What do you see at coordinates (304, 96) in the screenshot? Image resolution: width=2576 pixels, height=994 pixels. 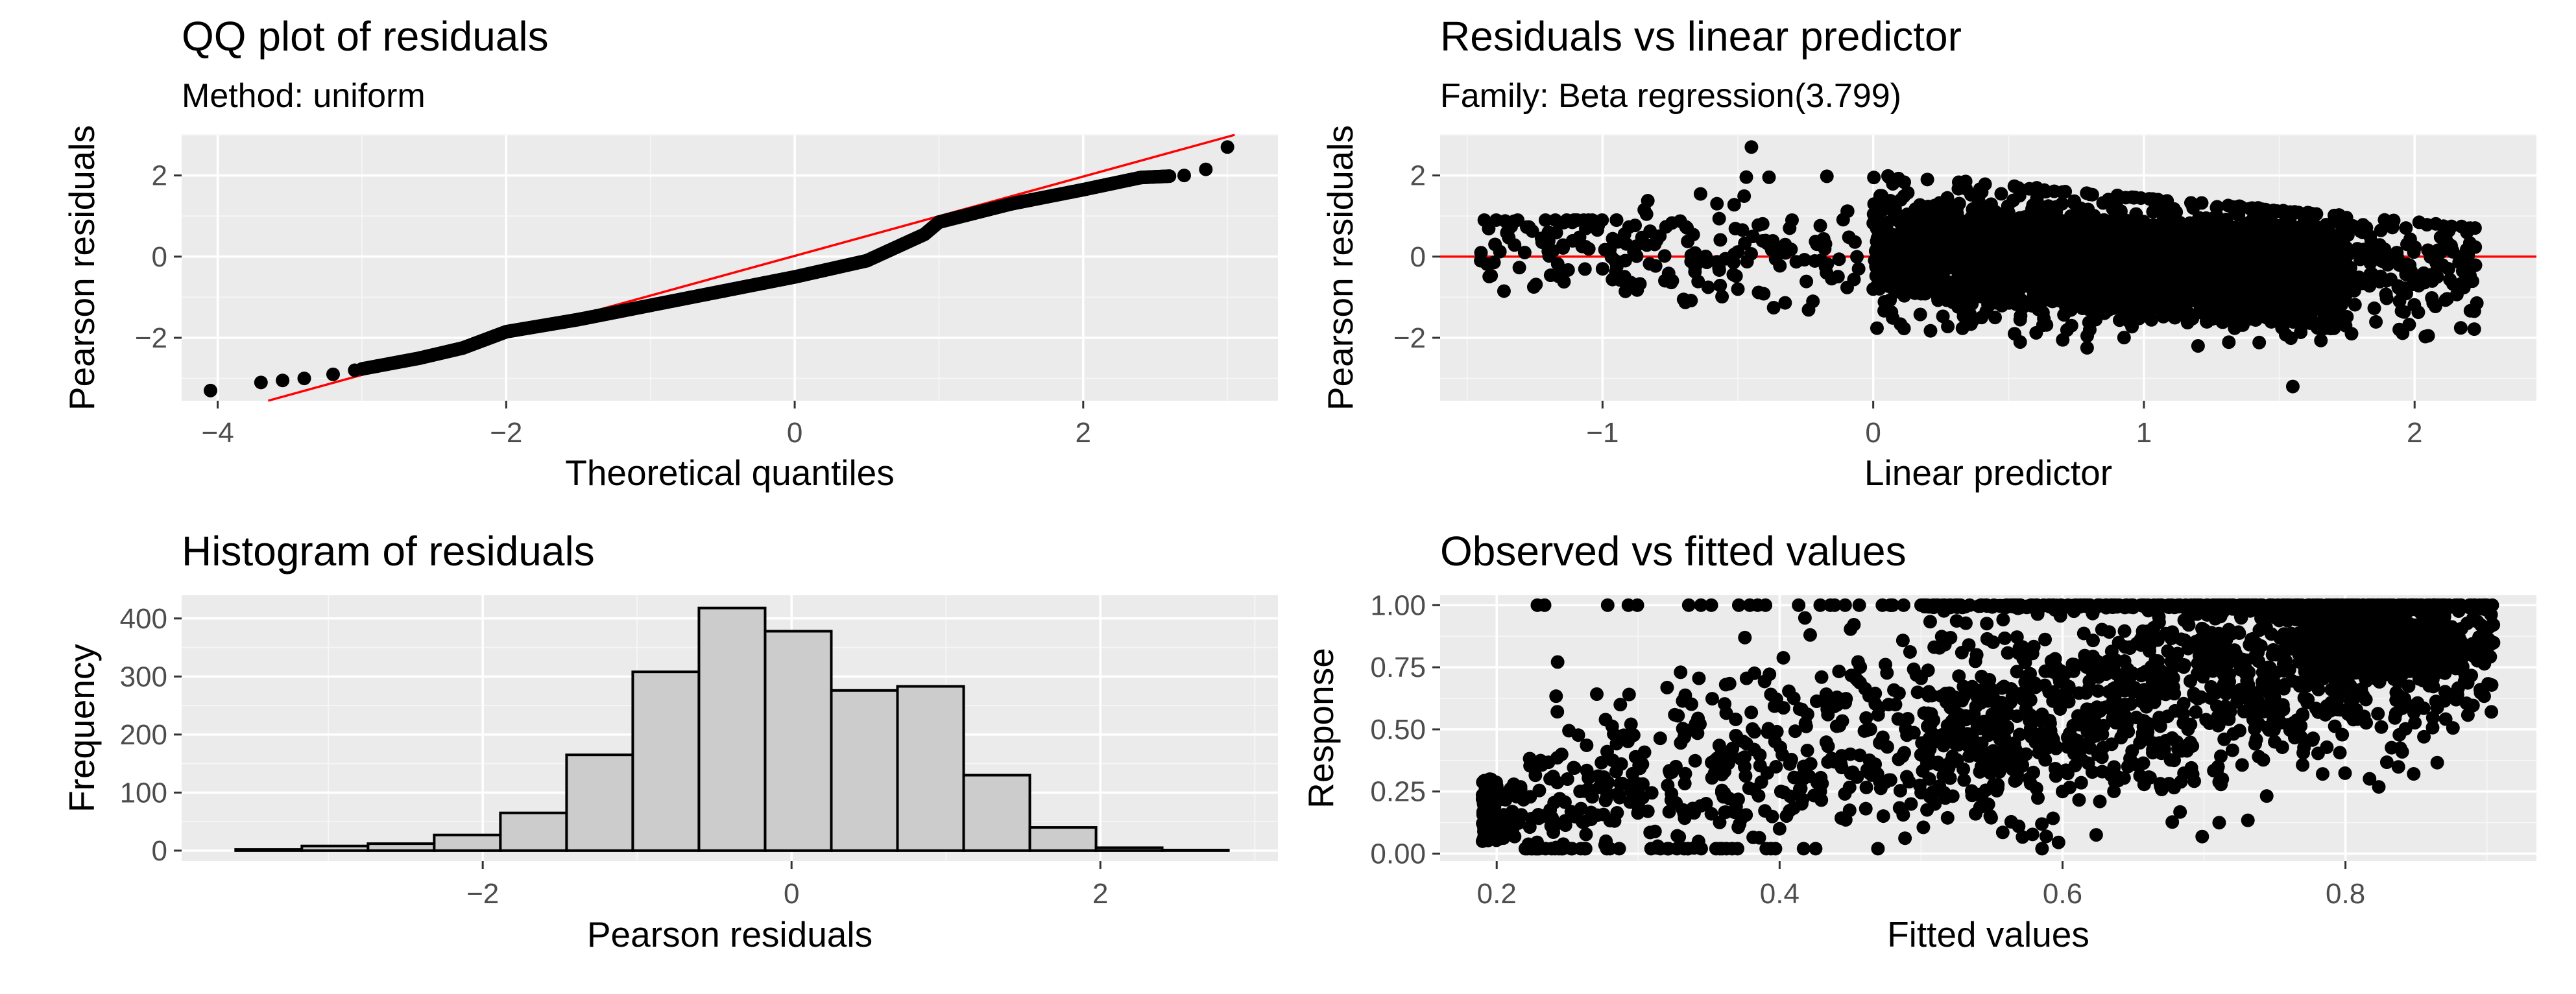 I see `chart-subtitle: Method: uniform` at bounding box center [304, 96].